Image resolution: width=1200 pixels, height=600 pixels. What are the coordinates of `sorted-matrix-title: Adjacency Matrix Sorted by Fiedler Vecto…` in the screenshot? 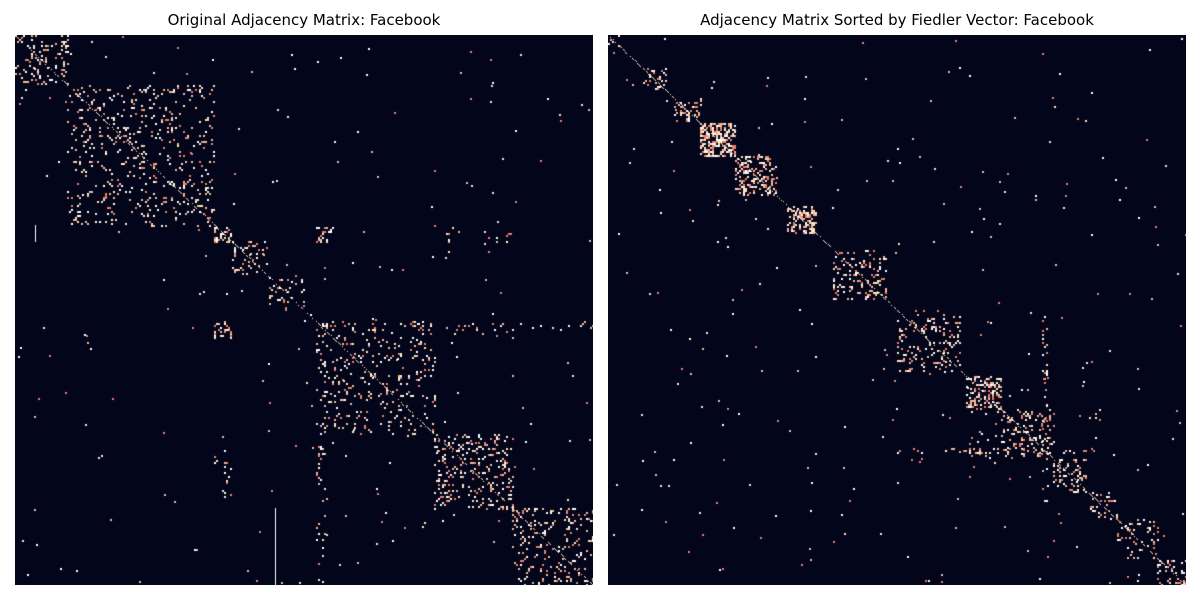 It's located at (897, 20).